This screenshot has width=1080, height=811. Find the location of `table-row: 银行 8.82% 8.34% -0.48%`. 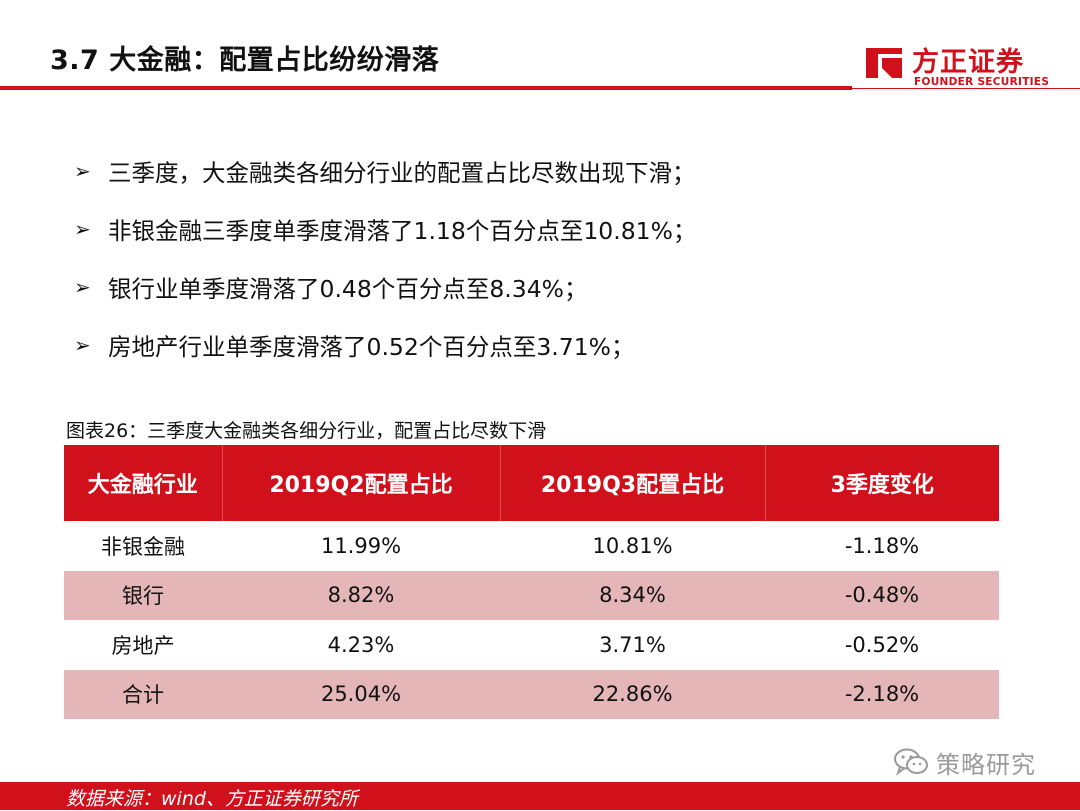

table-row: 银行 8.82% 8.34% -0.48% is located at coordinates (531, 595).